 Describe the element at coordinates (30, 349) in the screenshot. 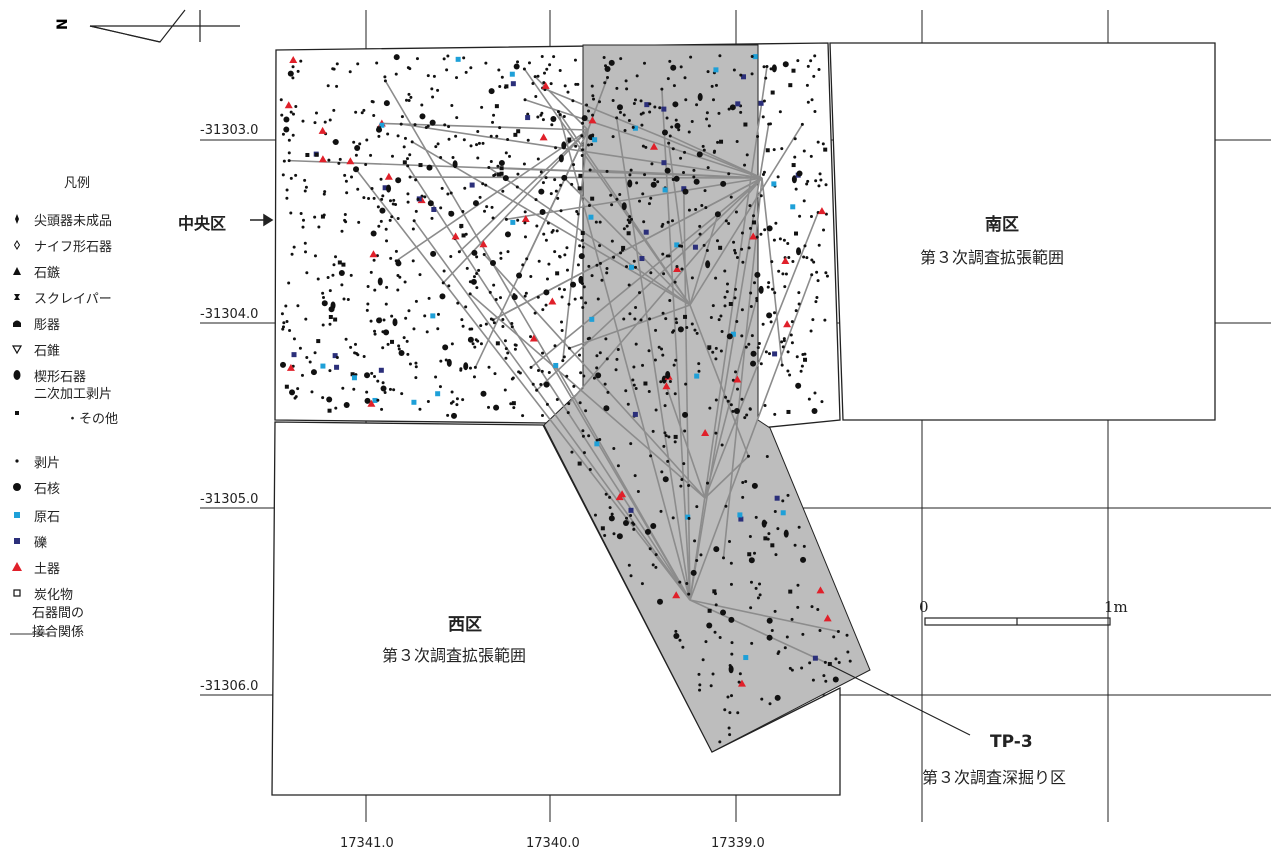

I see `legend-item: 石錐` at that location.